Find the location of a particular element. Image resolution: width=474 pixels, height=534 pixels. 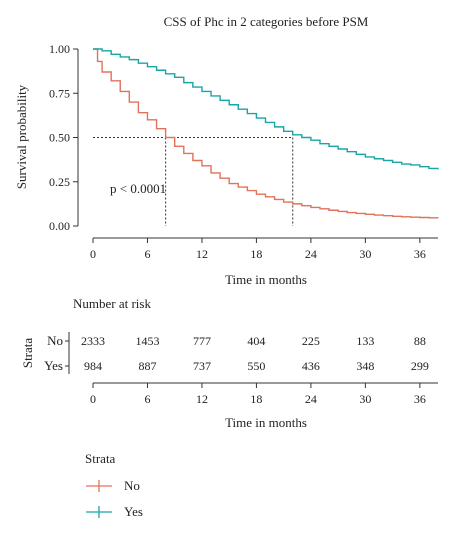

x-tick-label: 18 is located at coordinates (256, 254).